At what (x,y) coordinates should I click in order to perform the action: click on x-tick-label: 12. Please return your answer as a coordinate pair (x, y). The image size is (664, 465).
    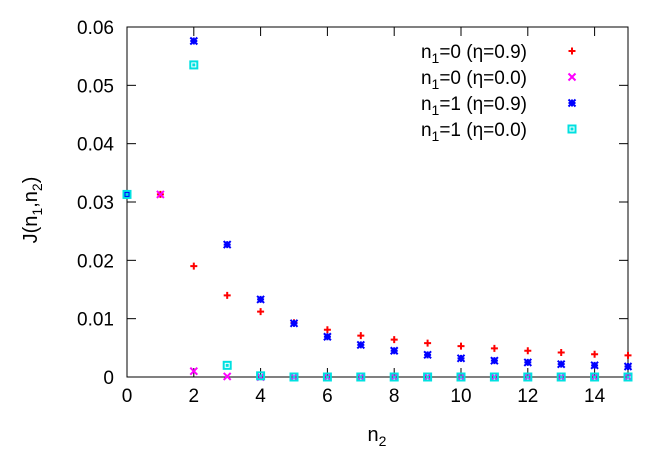
    Looking at the image, I should click on (527, 396).